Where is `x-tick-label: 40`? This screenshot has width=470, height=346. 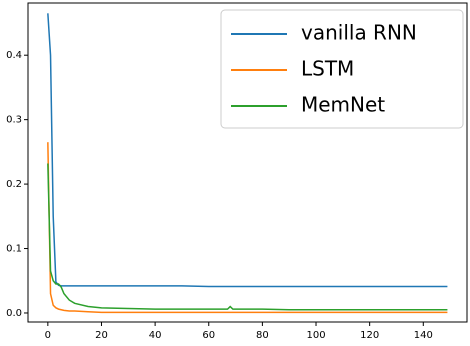 x-tick-label: 40 is located at coordinates (155, 335).